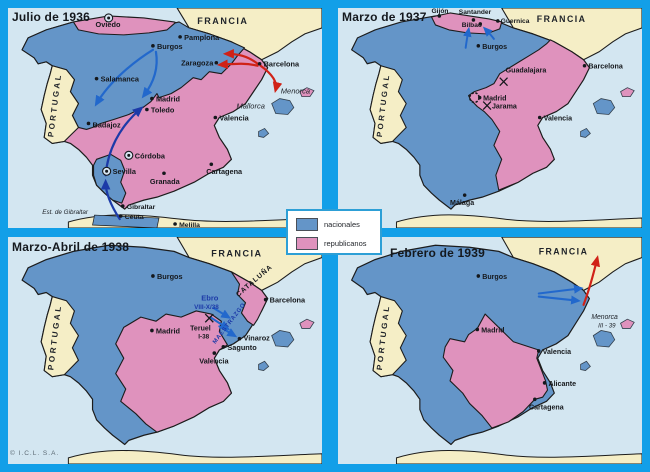  What do you see at coordinates (257, 338) in the screenshot?
I see `city-label: Vinaroz` at bounding box center [257, 338].